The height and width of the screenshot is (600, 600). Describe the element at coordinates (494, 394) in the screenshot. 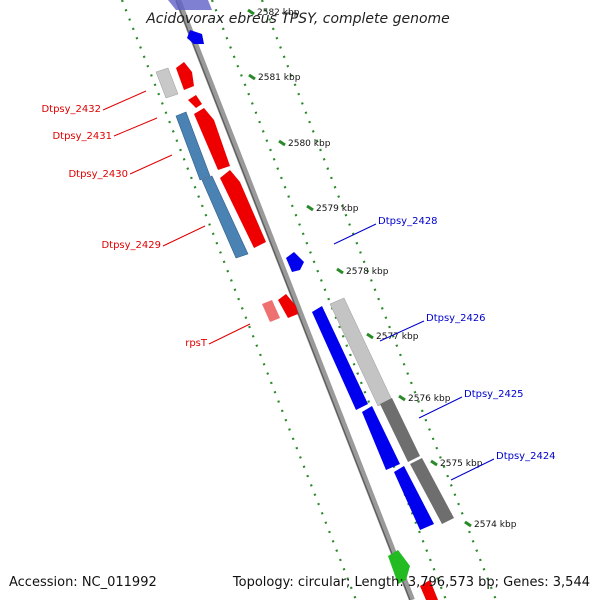

I see `gene-label: Dtpsy_2425` at that location.